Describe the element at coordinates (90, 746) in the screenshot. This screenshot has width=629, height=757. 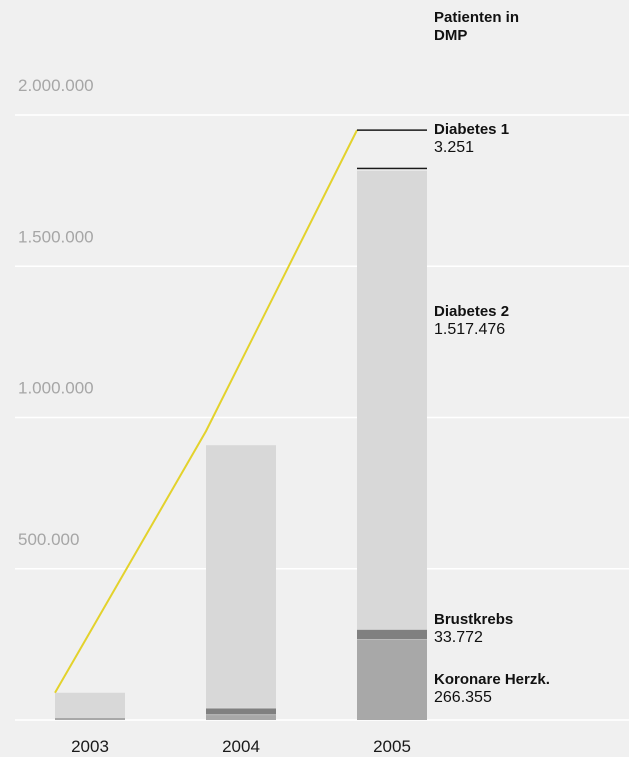
I see `x-tick-label: 2003` at that location.